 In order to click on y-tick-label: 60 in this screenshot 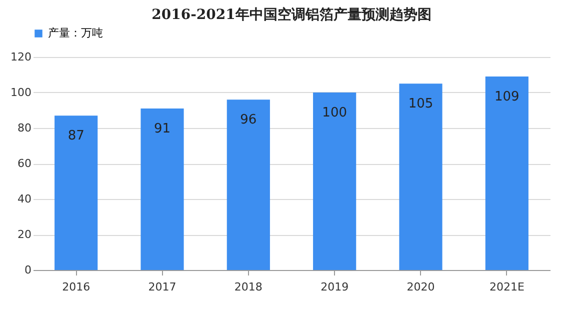, I will do `click(25, 163)`.